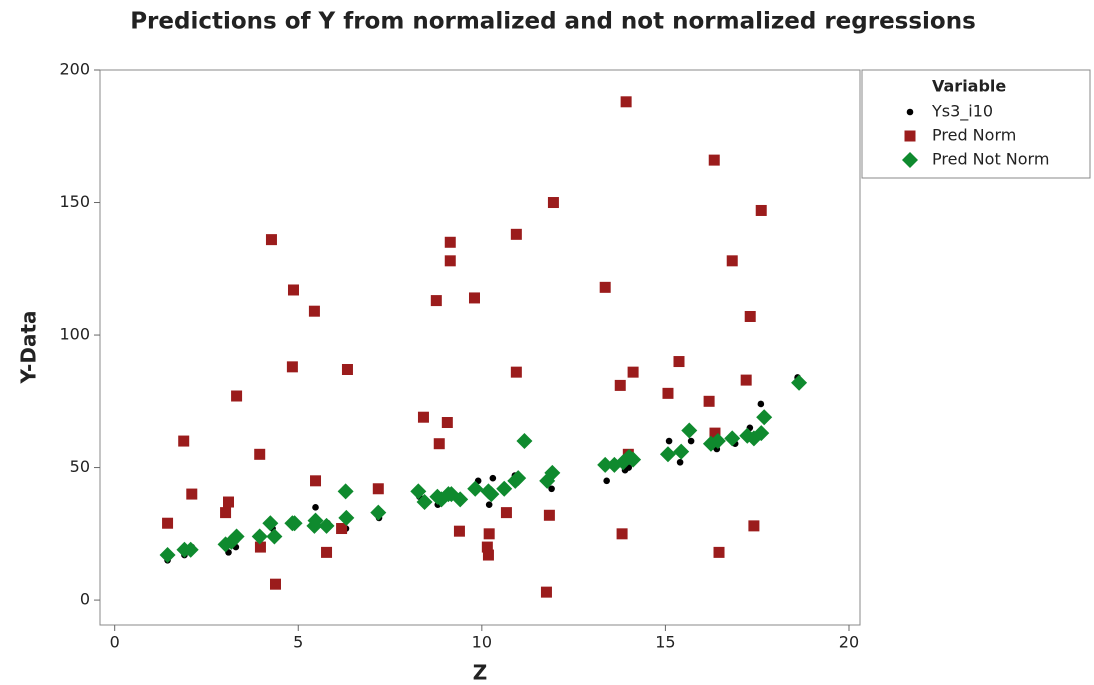 The width and height of the screenshot is (1094, 685). What do you see at coordinates (115, 642) in the screenshot?
I see `x-tick-label: 0` at bounding box center [115, 642].